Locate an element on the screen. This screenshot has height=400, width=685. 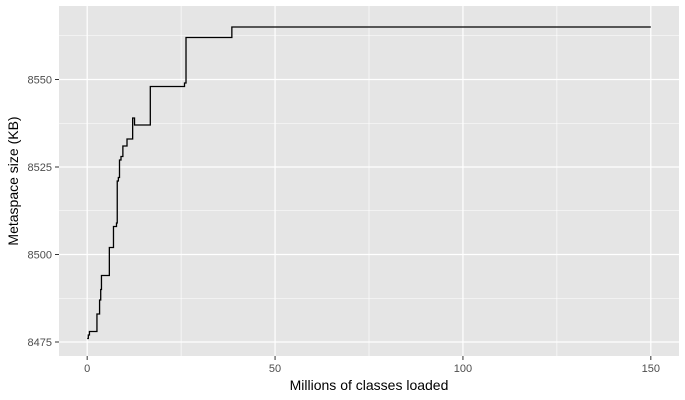
x-axis: 0 50 100 150 is located at coordinates (372, 365).